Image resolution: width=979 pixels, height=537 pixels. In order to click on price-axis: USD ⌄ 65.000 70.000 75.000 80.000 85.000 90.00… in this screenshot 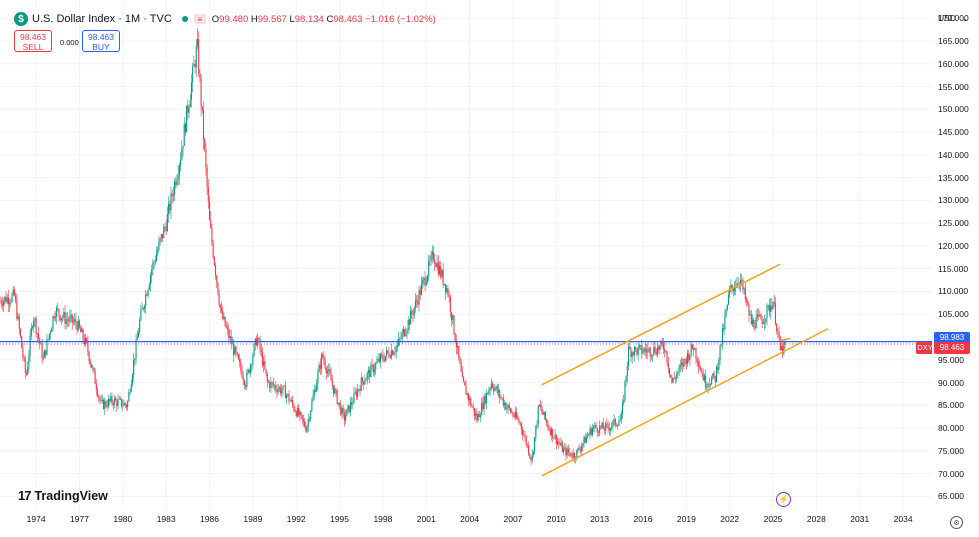, I will do `click(955, 268)`.